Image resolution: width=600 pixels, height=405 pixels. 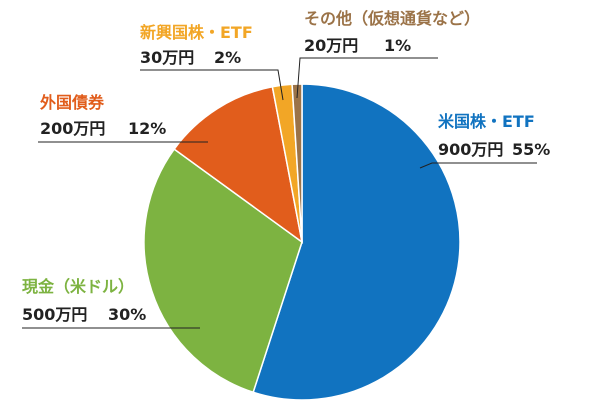 What do you see at coordinates (297, 163) in the screenshot?
I see `slice-other` at bounding box center [297, 163].